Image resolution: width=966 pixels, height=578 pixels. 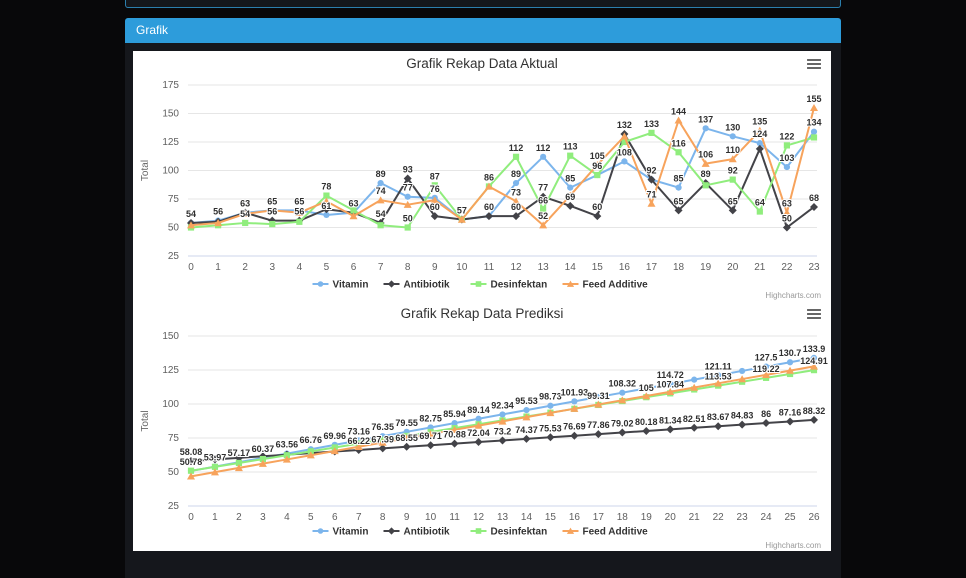 What do you see at coordinates (215, 458) in the screenshot?
I see `svg-text: 53.97` at bounding box center [215, 458].